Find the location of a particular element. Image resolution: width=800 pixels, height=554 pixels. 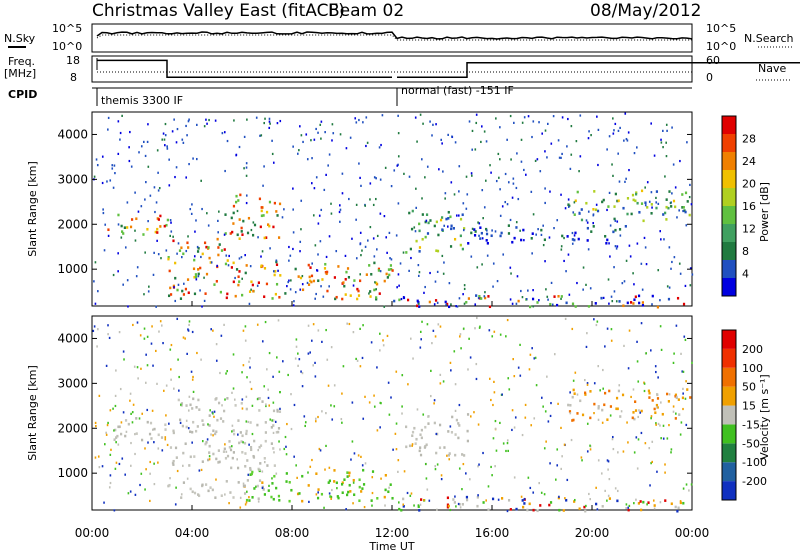

sky-label: N.Sky is located at coordinates (20, 38).